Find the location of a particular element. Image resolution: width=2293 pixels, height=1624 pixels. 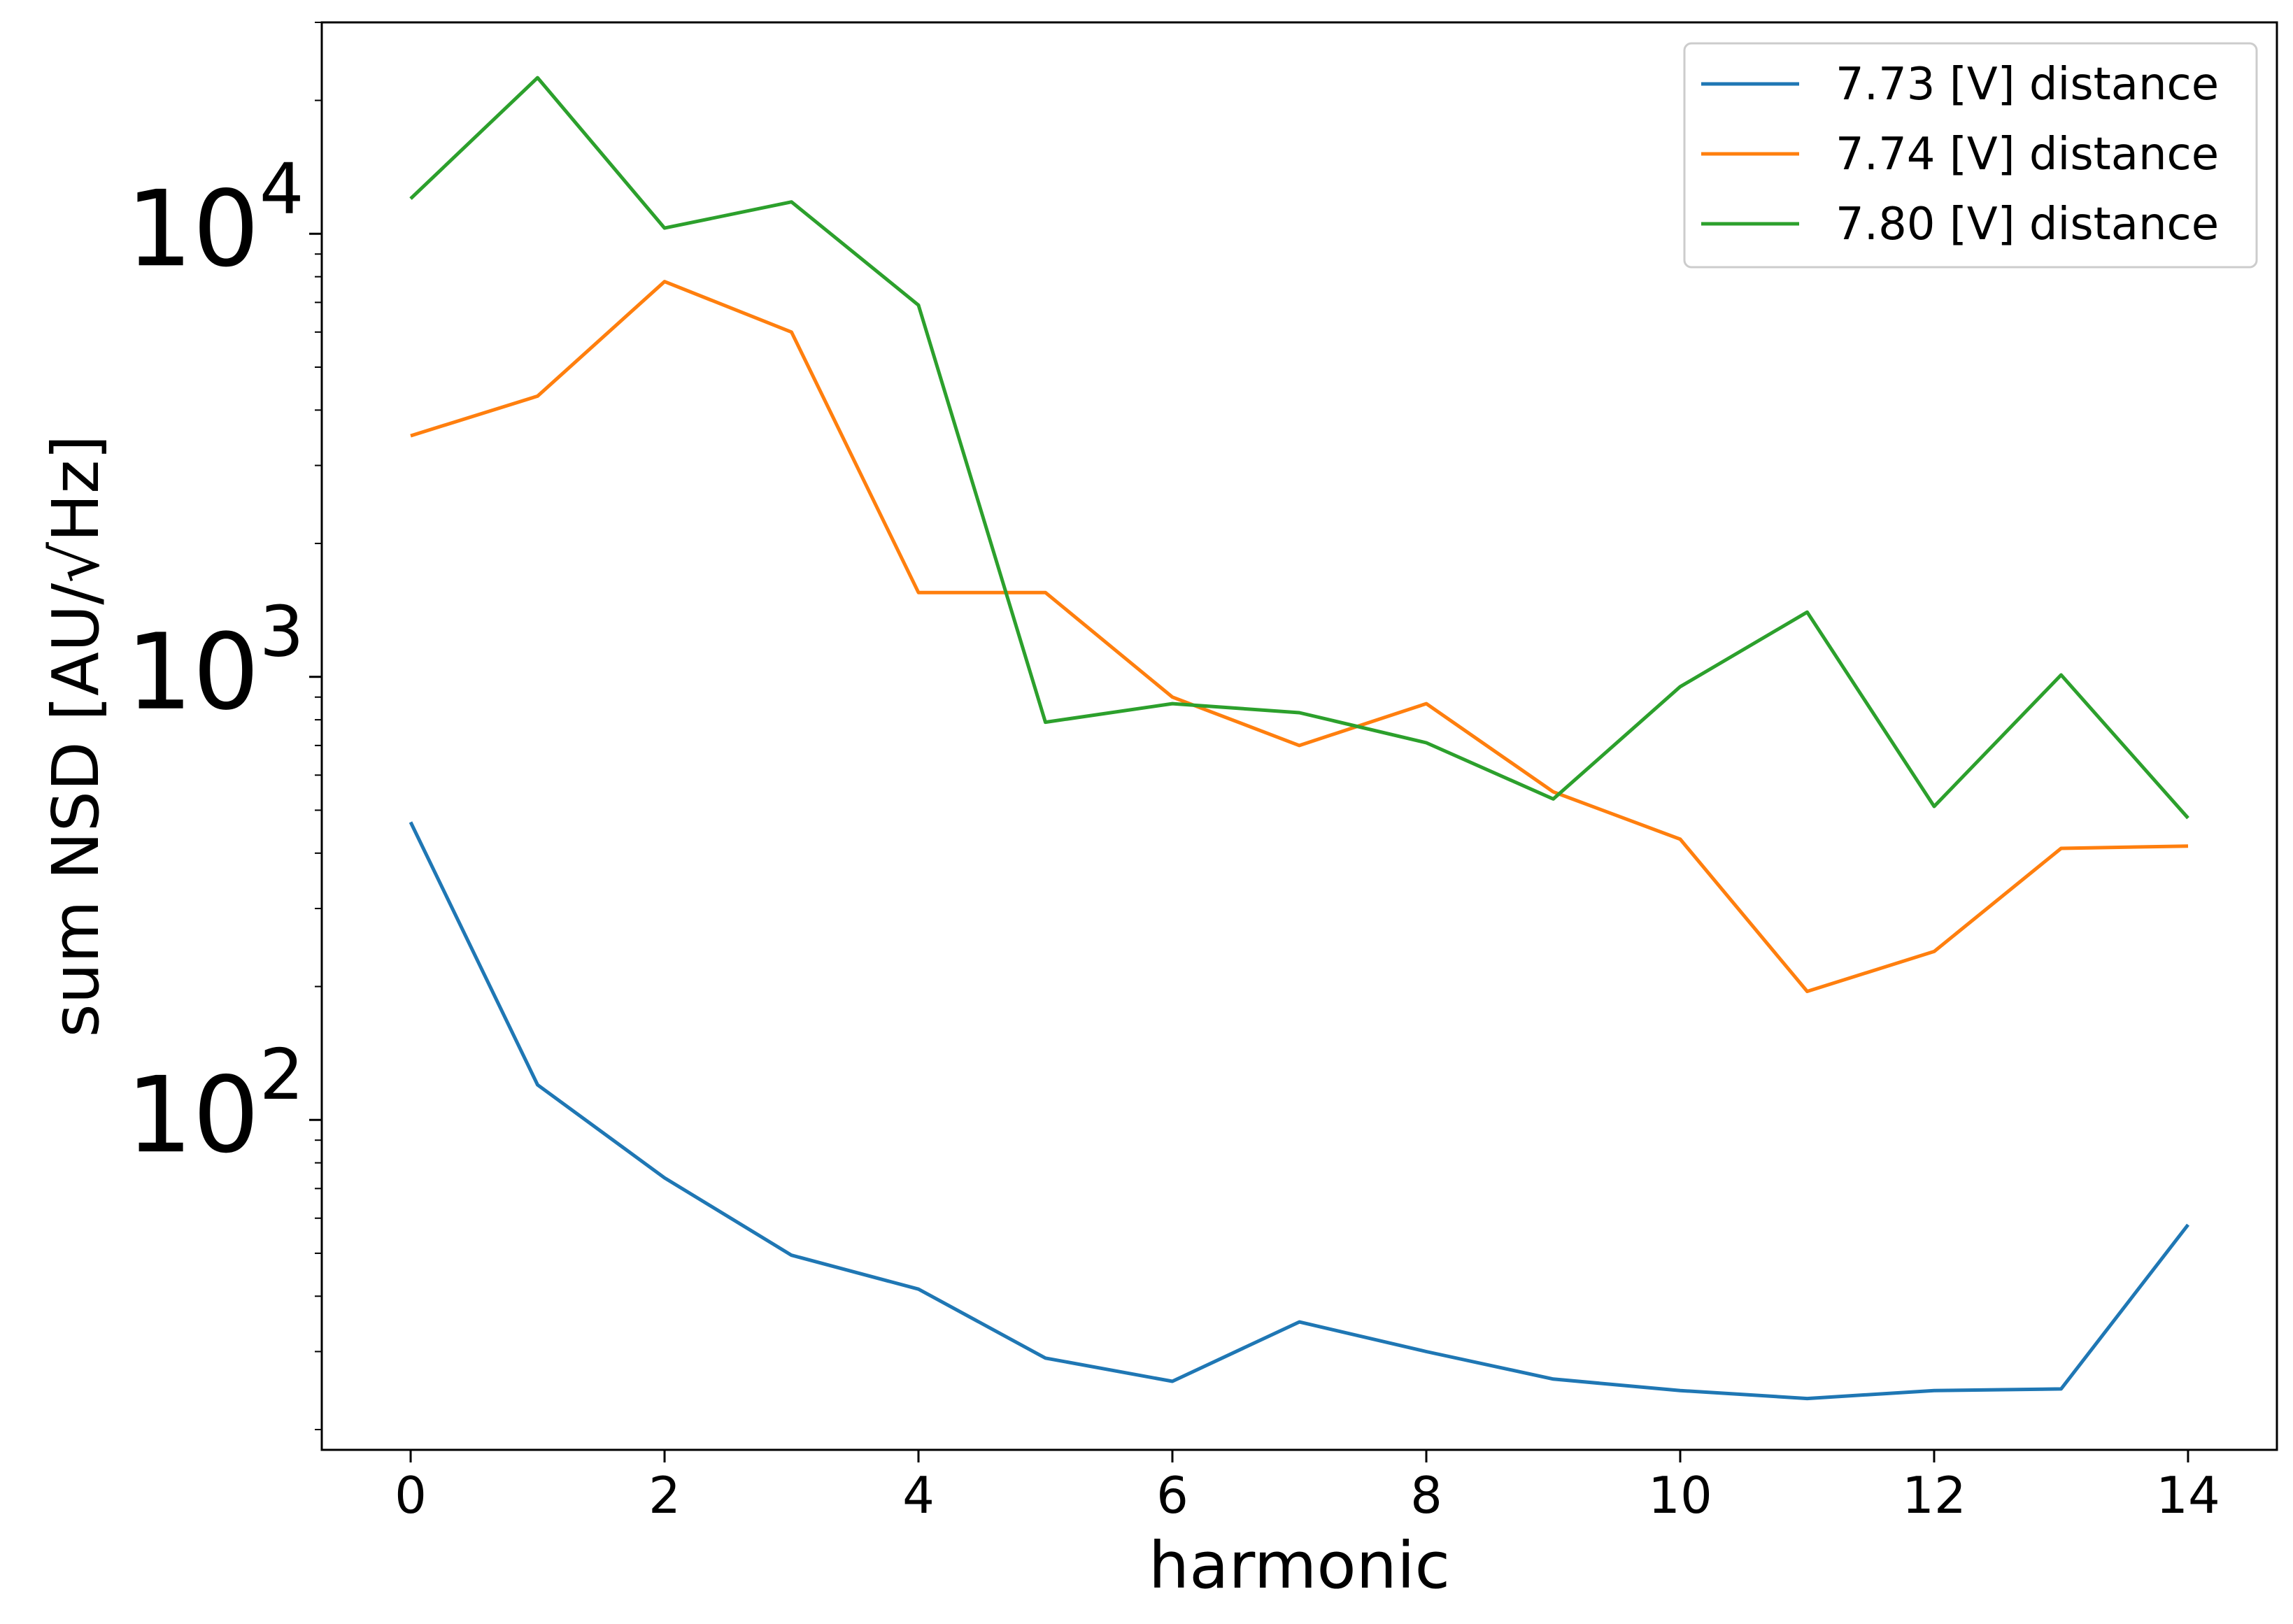

y-tick-label: 10³ is located at coordinates (215, 662).